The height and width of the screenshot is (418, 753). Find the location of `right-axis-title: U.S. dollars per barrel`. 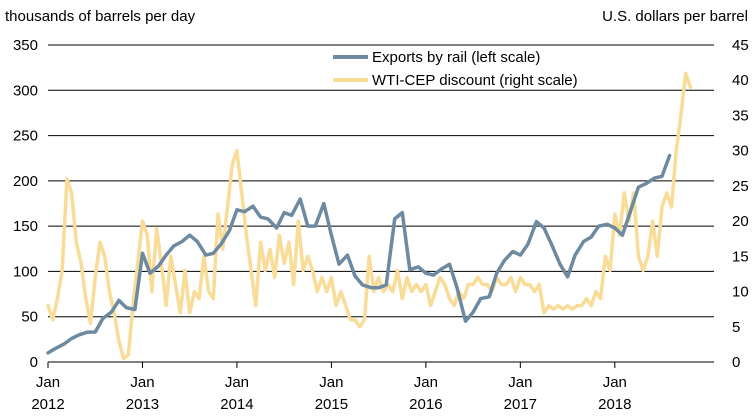

right-axis-title: U.S. dollars per barrel is located at coordinates (675, 16).